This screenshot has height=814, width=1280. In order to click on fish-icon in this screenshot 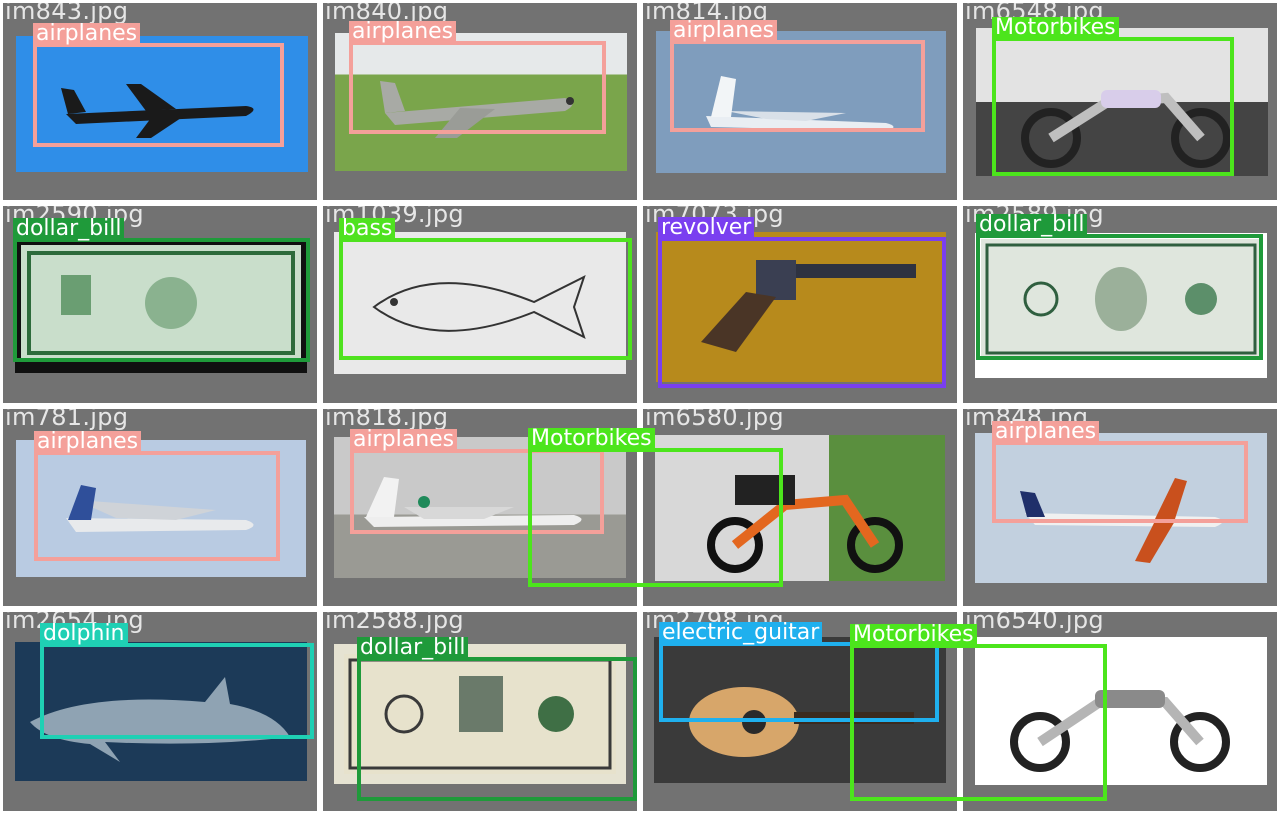, I will do `click(479, 307)`.